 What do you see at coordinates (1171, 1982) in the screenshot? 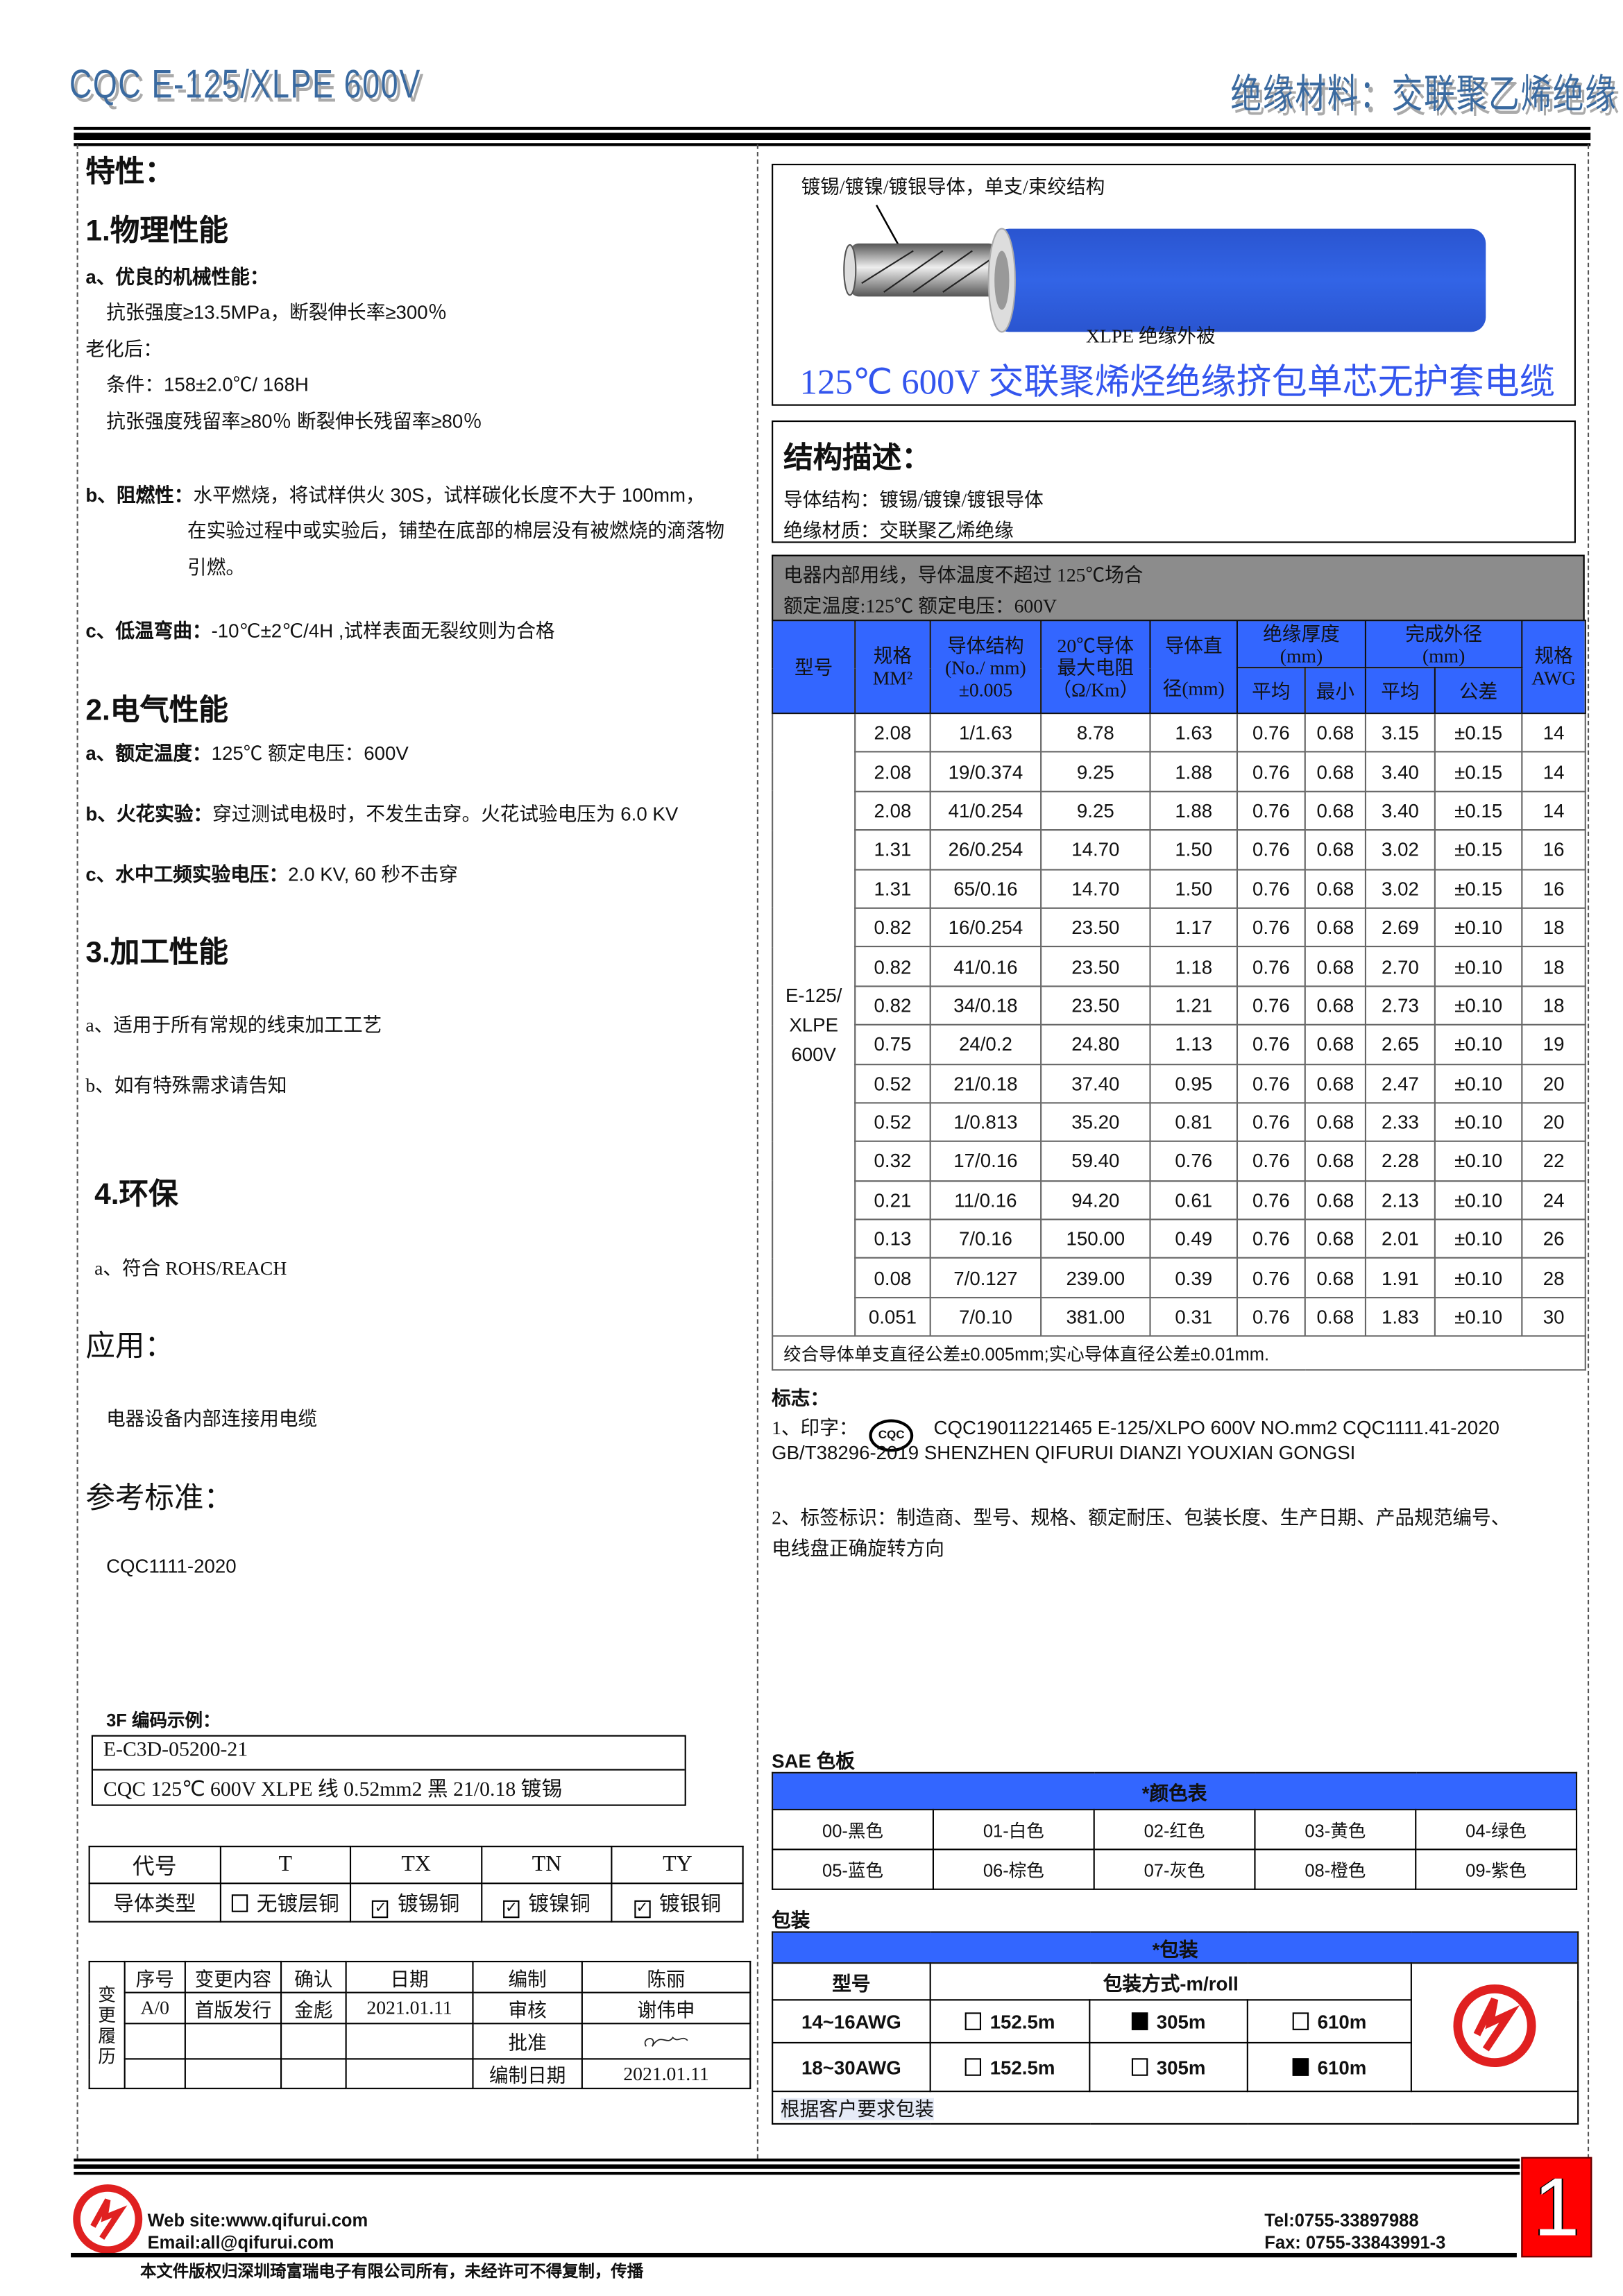
I see `header-text: 包装方式-m/roll` at bounding box center [1171, 1982].